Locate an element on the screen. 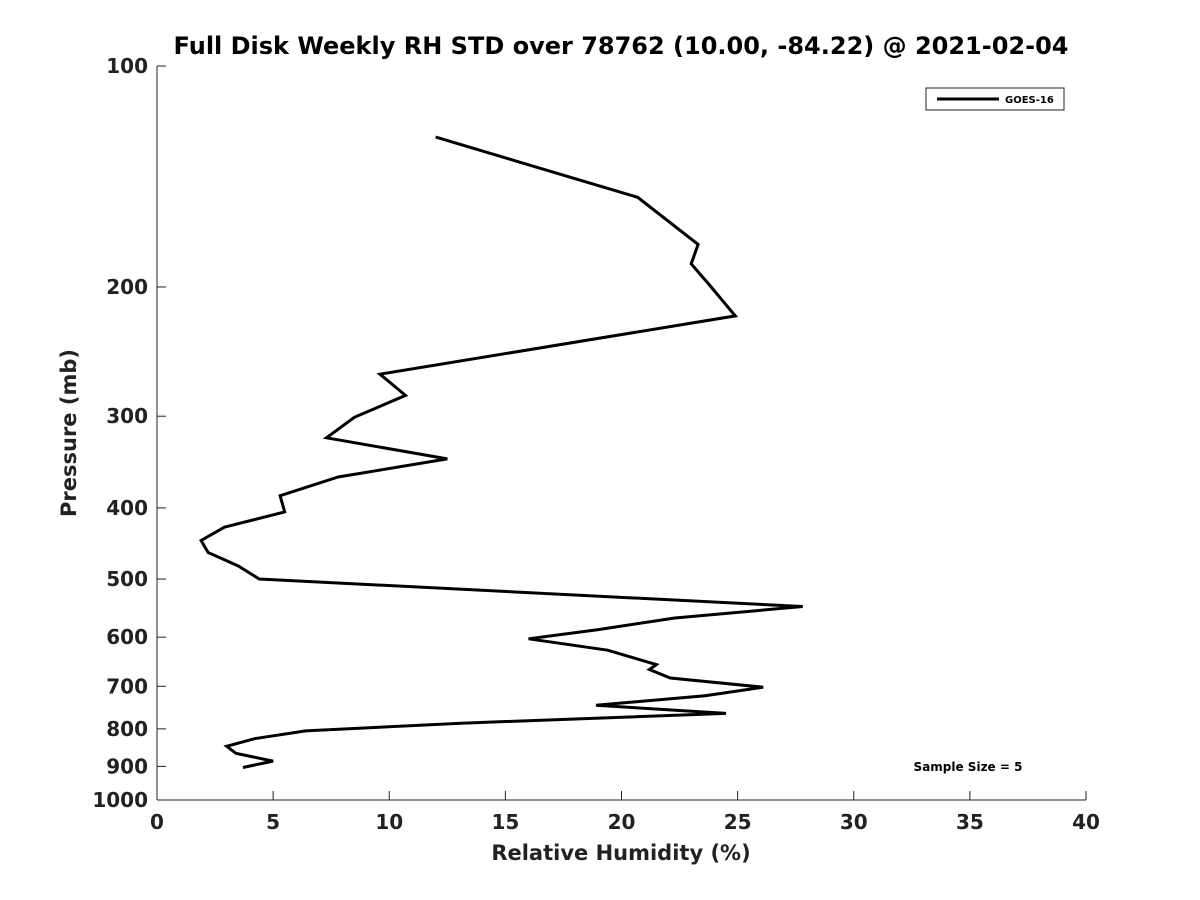 The image size is (1200, 900). x-axis-label: Relative Humidity (%) is located at coordinates (620, 853).